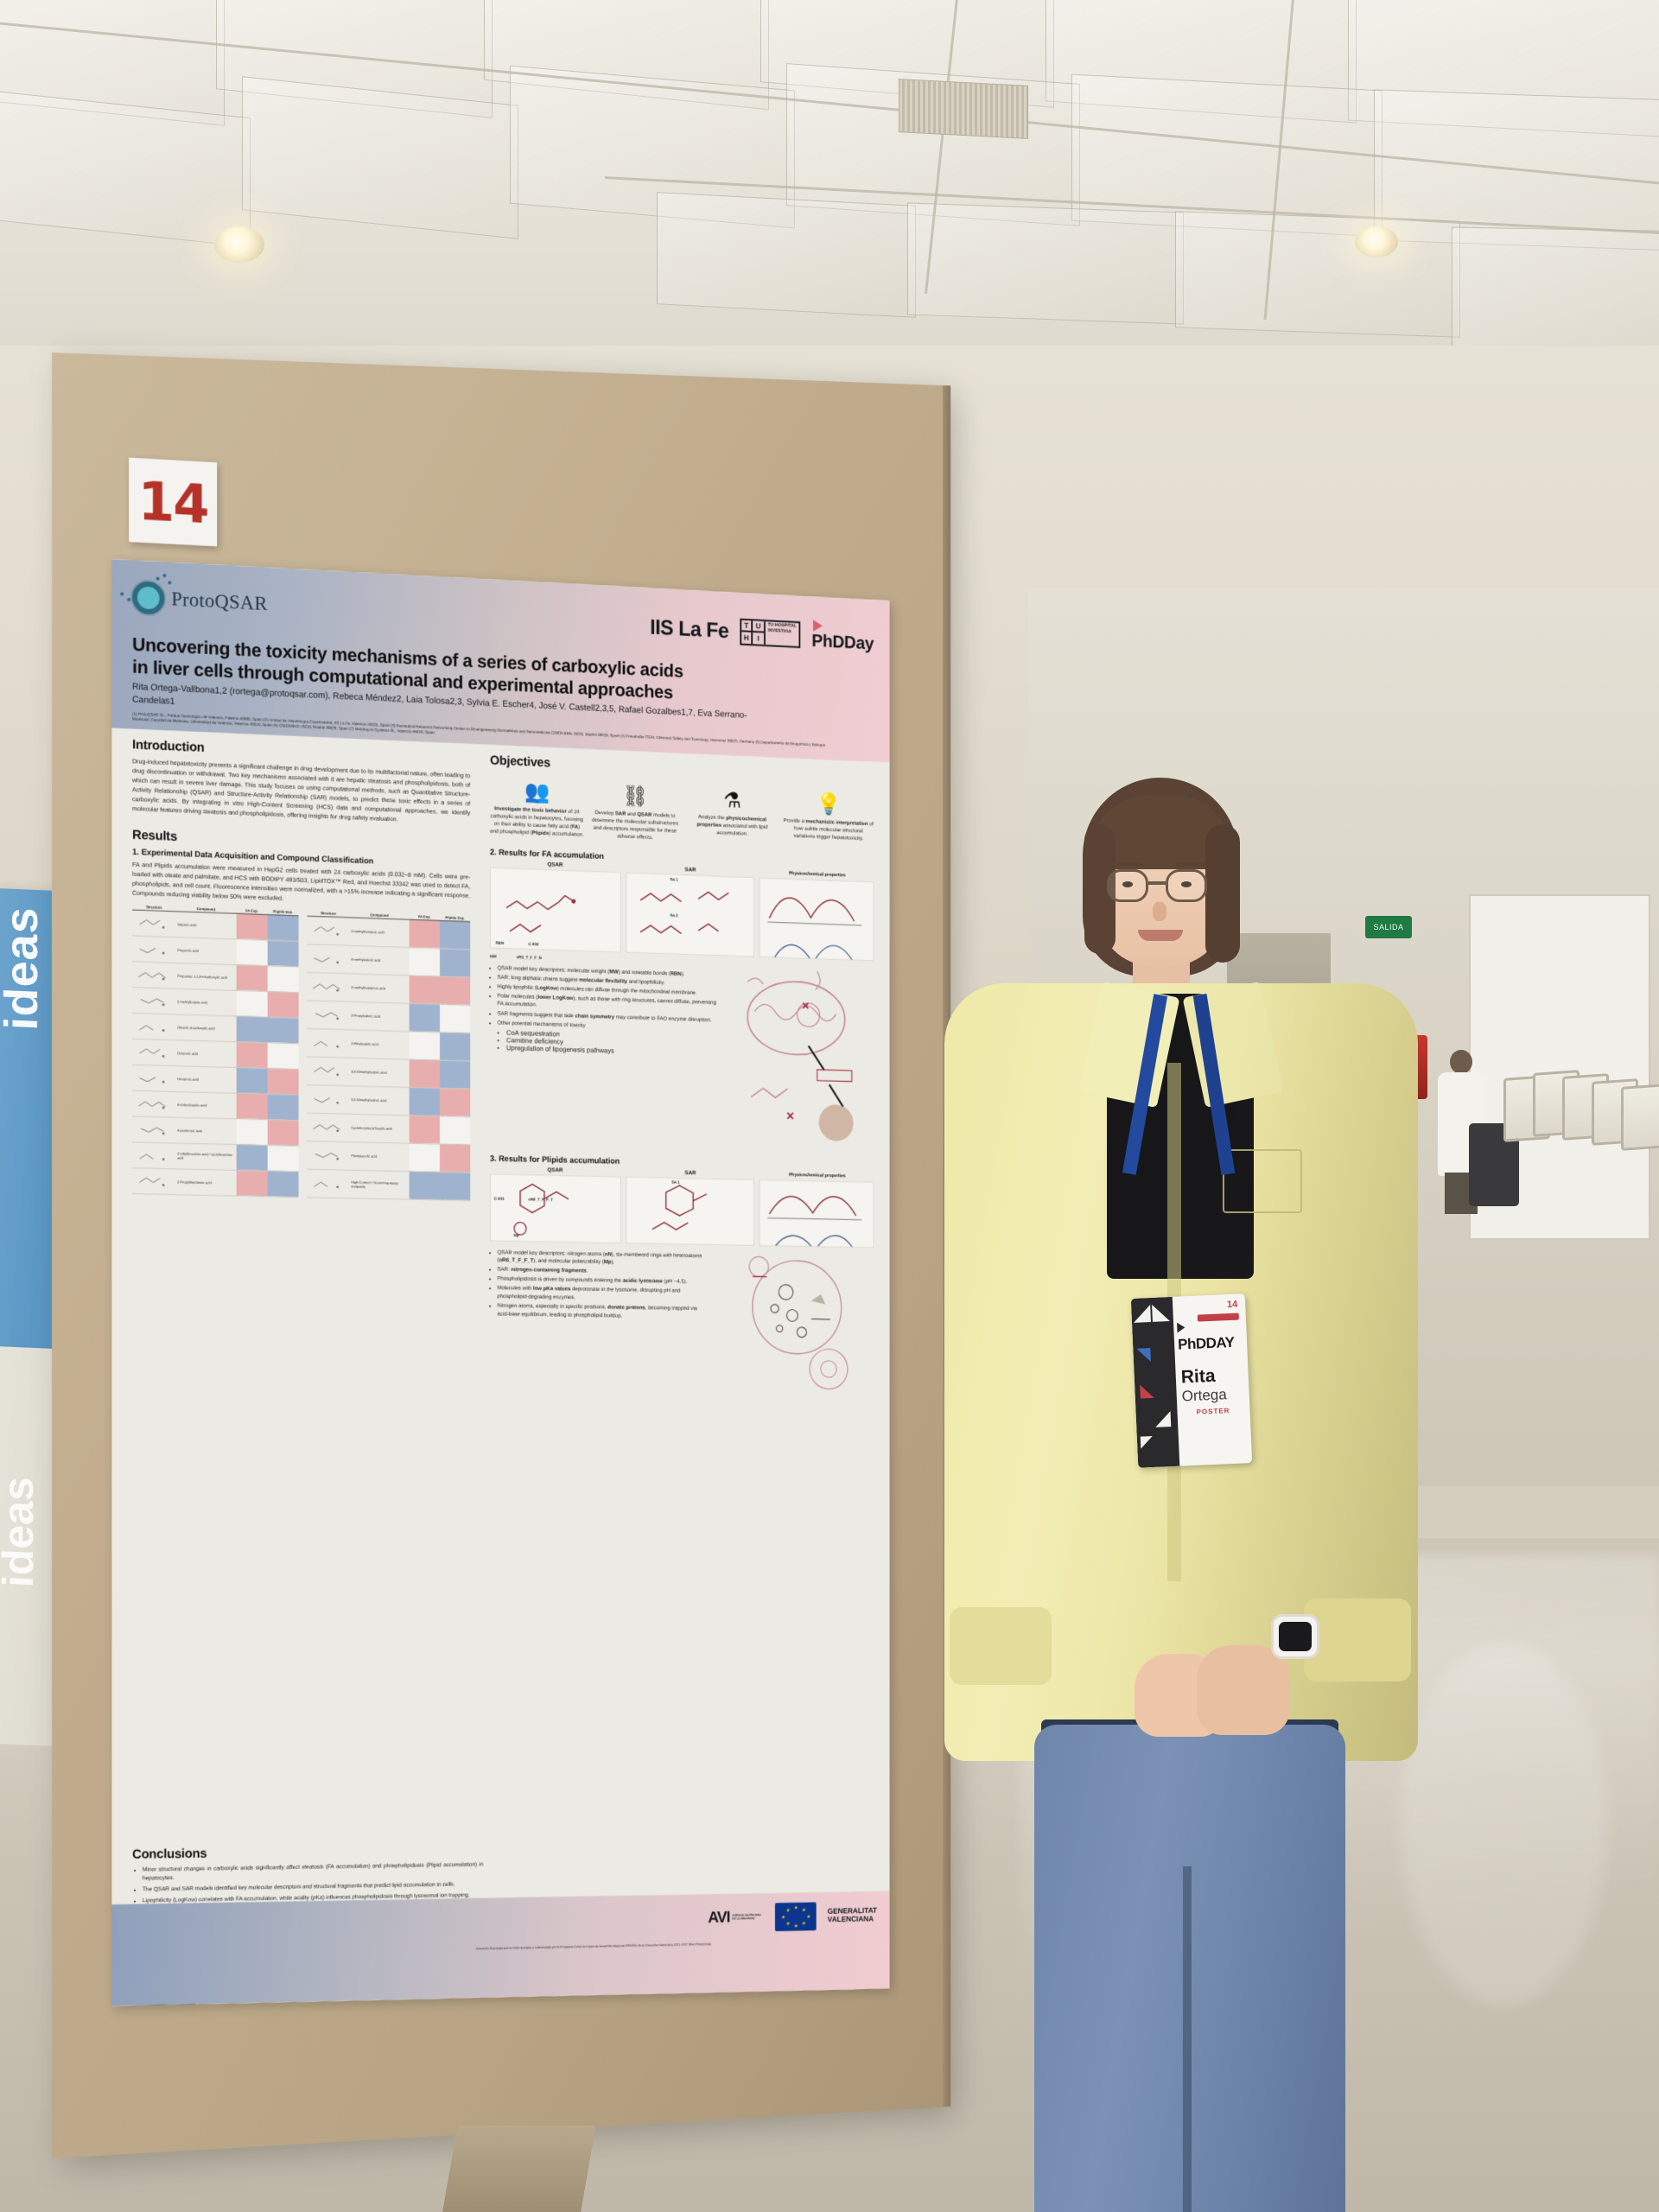 This screenshot has height=2212, width=1659. Describe the element at coordinates (555, 1208) in the screenshot. I see `aromatic-ring-icon` at that location.